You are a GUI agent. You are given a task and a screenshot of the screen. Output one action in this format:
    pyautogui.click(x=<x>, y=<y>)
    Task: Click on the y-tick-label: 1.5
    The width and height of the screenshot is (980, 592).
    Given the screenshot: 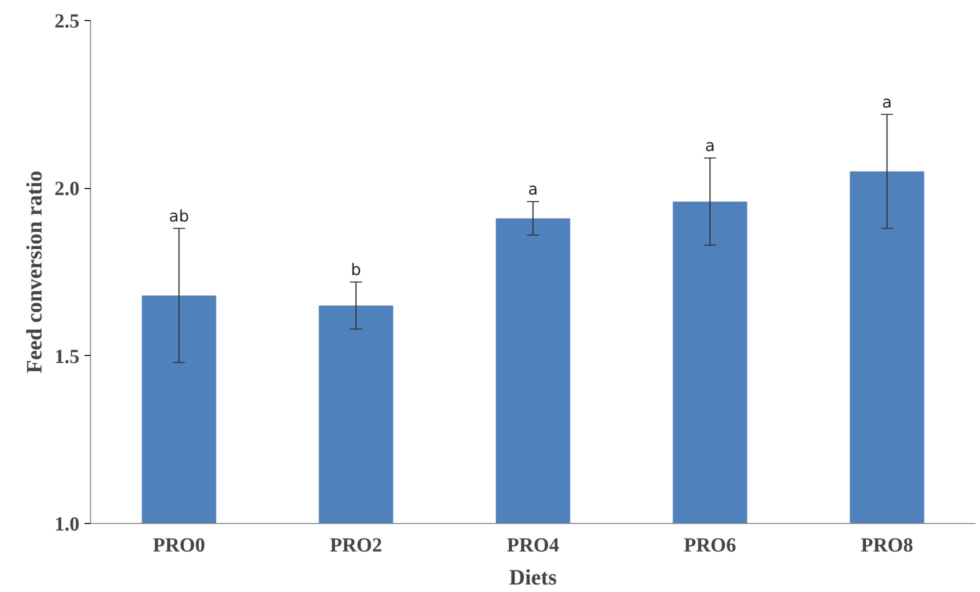 What is the action you would take?
    pyautogui.click(x=67, y=357)
    